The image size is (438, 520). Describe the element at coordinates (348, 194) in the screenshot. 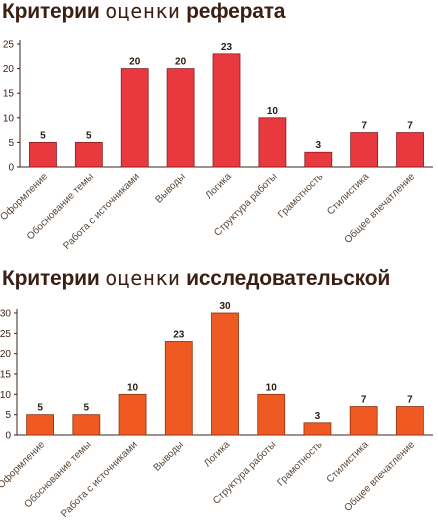

I see `chart-1-category-label: Стилистика` at that location.